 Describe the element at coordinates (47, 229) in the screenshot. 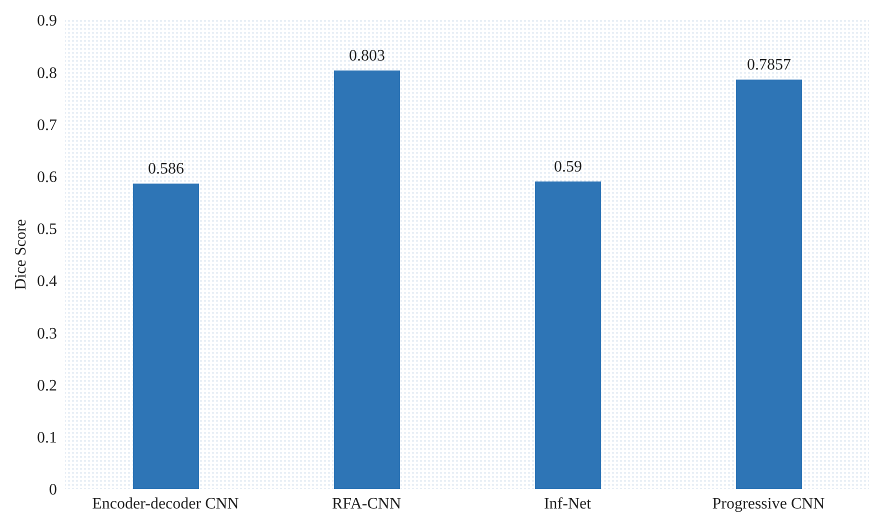

I see `y-tick-label: 0.5` at that location.